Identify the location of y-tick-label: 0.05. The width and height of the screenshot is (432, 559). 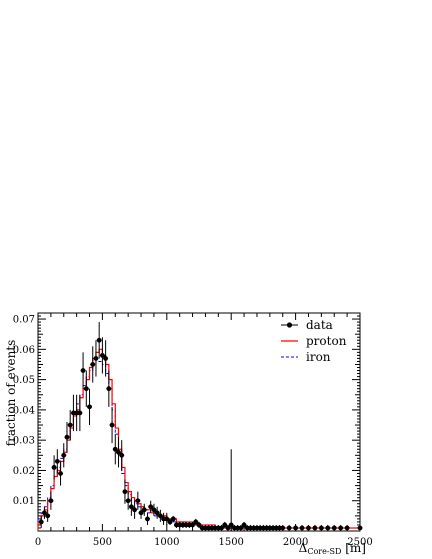
(24, 380).